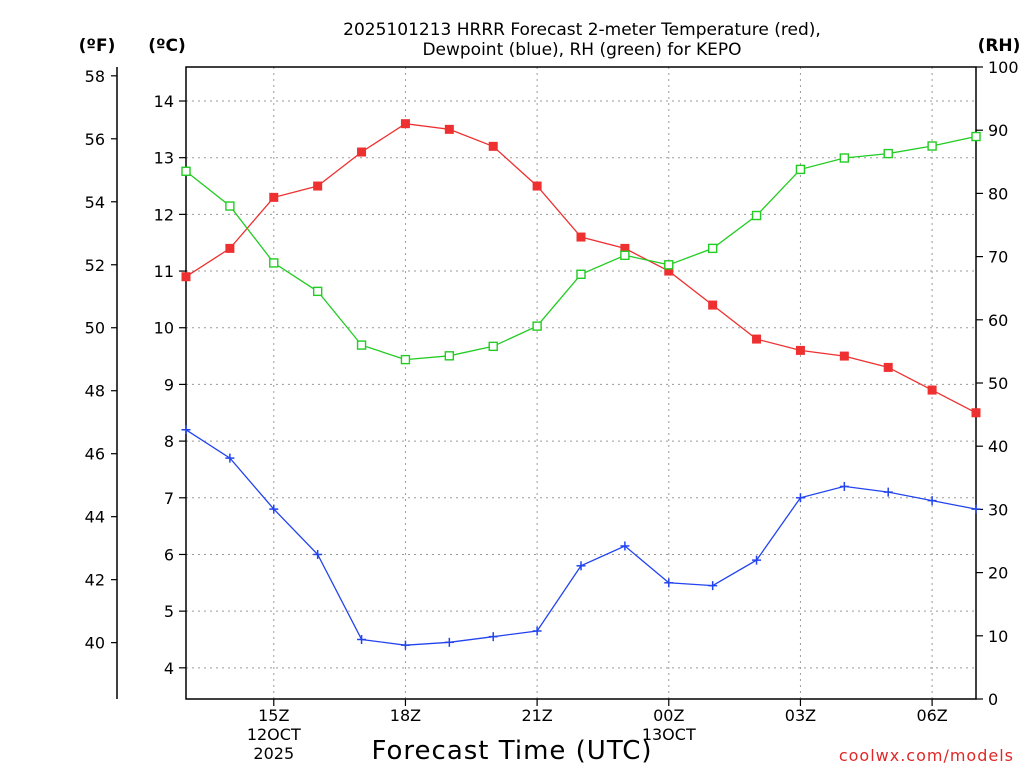  What do you see at coordinates (273, 715) in the screenshot?
I see `x-tick-label: 15Z` at bounding box center [273, 715].